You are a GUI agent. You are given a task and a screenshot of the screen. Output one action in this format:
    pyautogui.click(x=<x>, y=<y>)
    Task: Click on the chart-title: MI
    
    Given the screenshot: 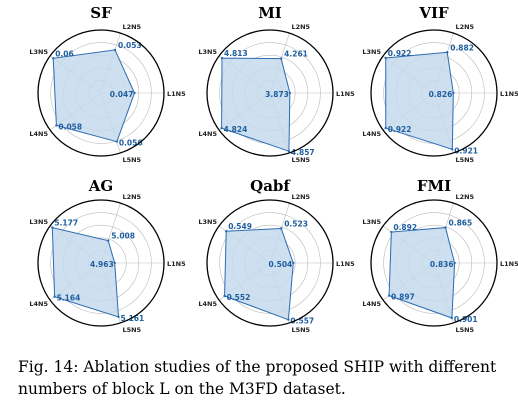 What is the action you would take?
    pyautogui.click(x=270, y=13)
    